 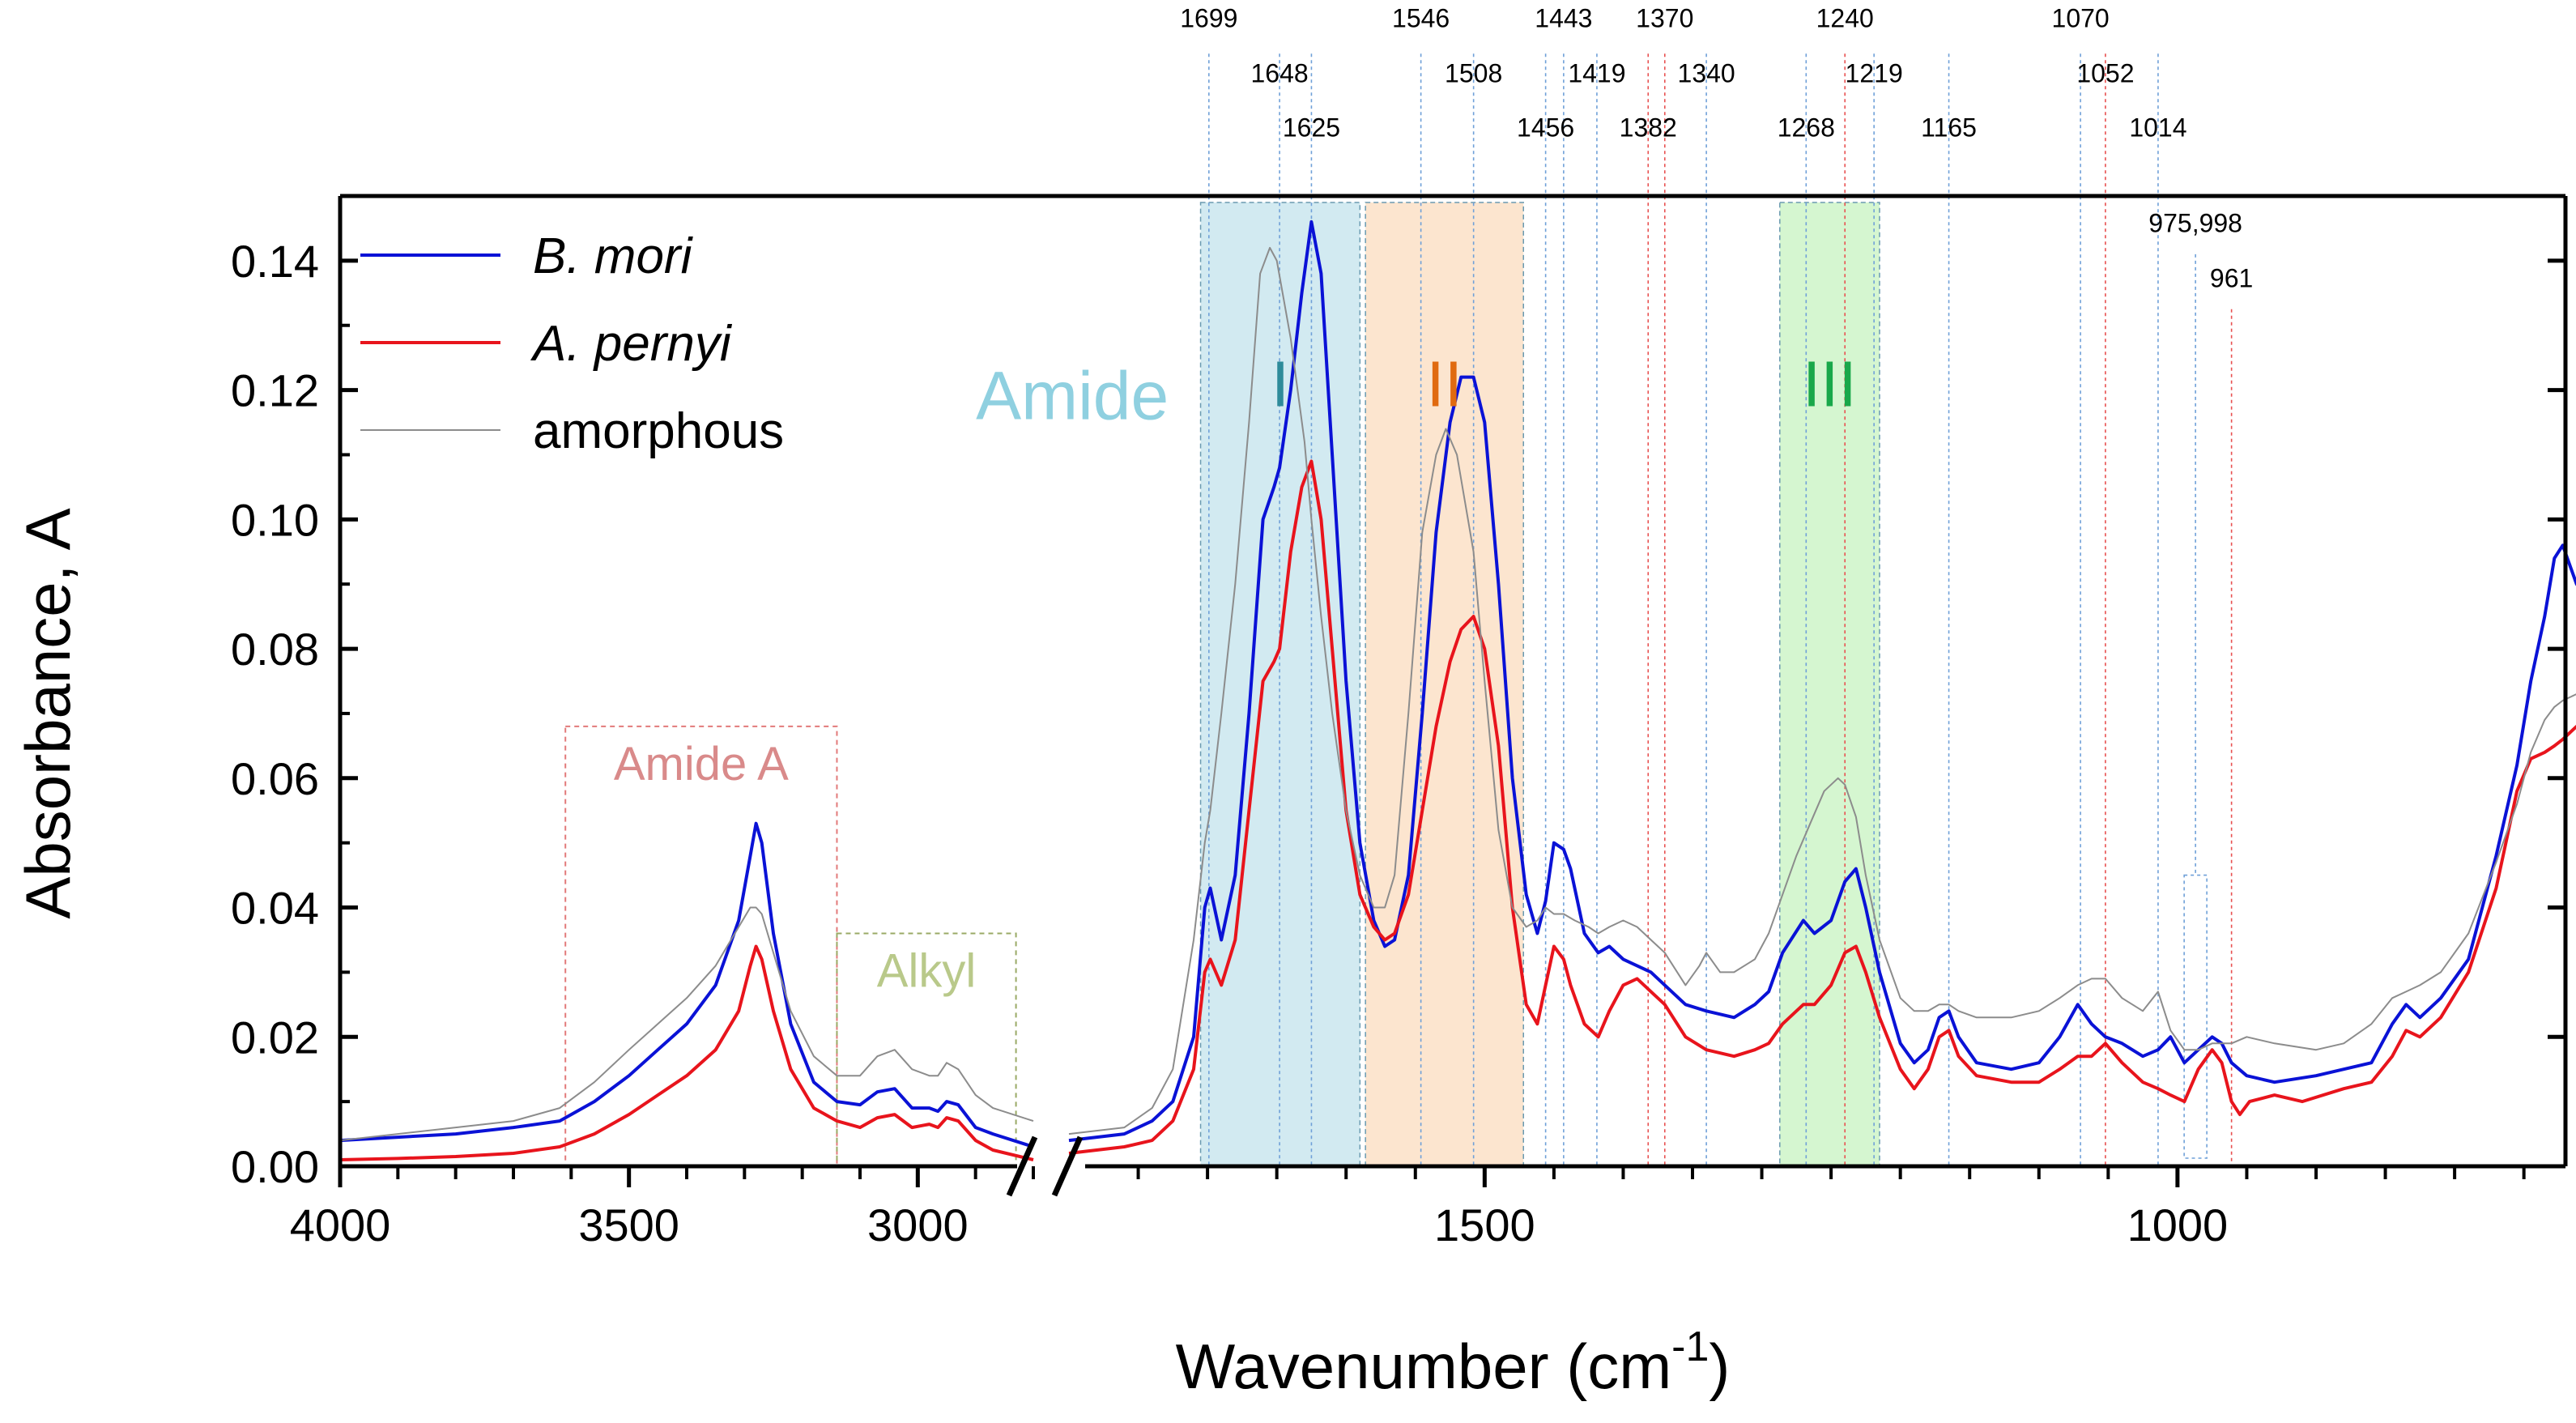 What do you see at coordinates (47, 713) in the screenshot?
I see `y-axis-title: Absorbance, A` at bounding box center [47, 713].